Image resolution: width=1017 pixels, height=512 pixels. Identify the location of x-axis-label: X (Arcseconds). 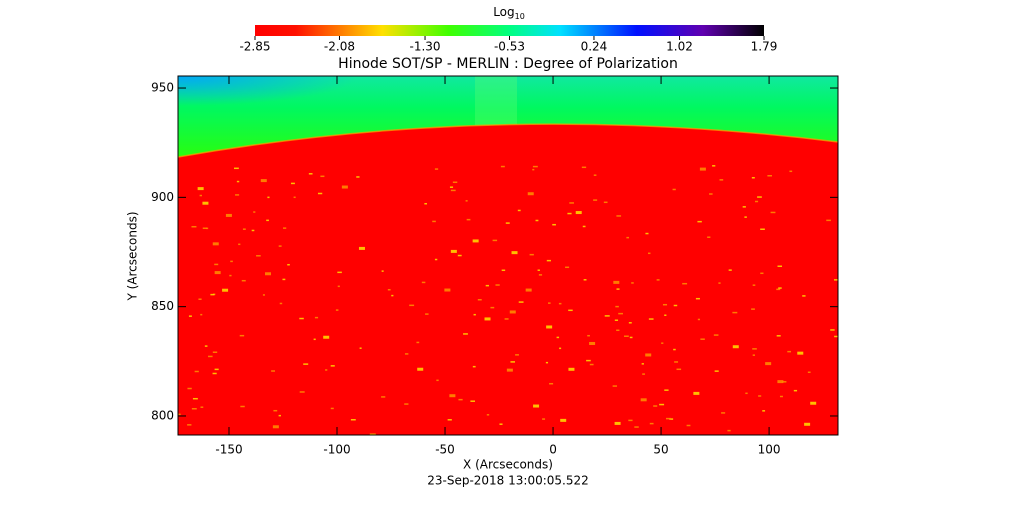
(508, 465).